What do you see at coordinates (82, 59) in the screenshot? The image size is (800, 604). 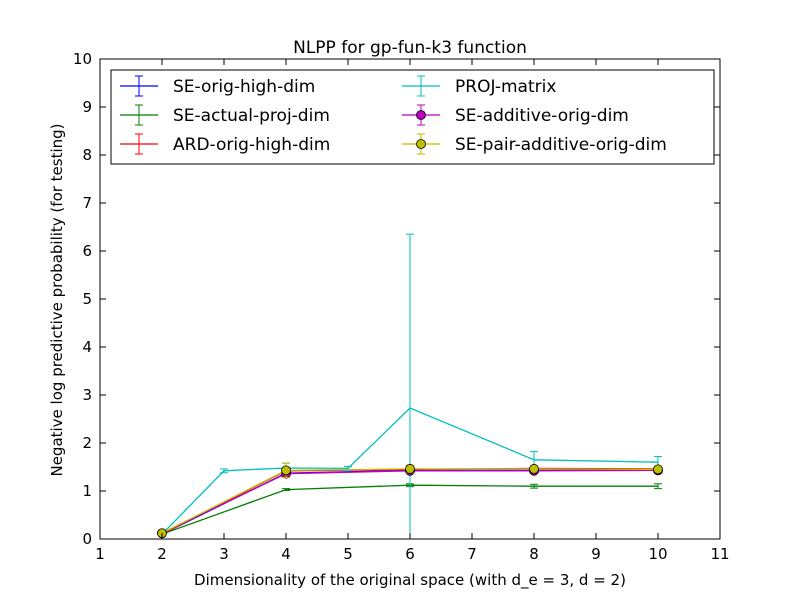 I see `y-tick-label: 10` at bounding box center [82, 59].